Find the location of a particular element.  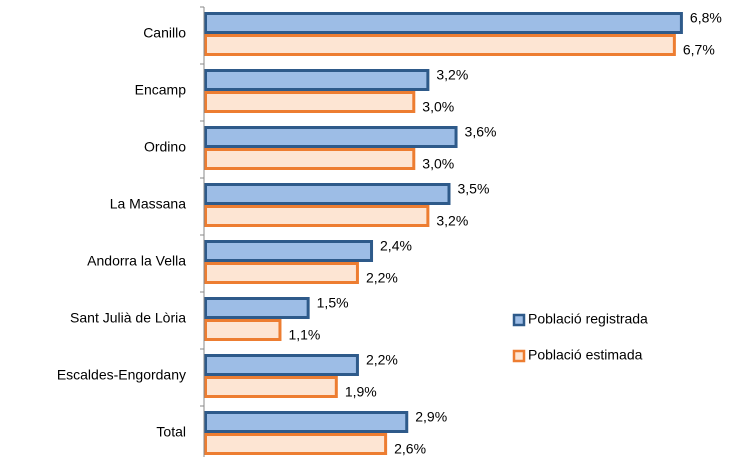

y-tick-label: La Massana is located at coordinates (148, 204).